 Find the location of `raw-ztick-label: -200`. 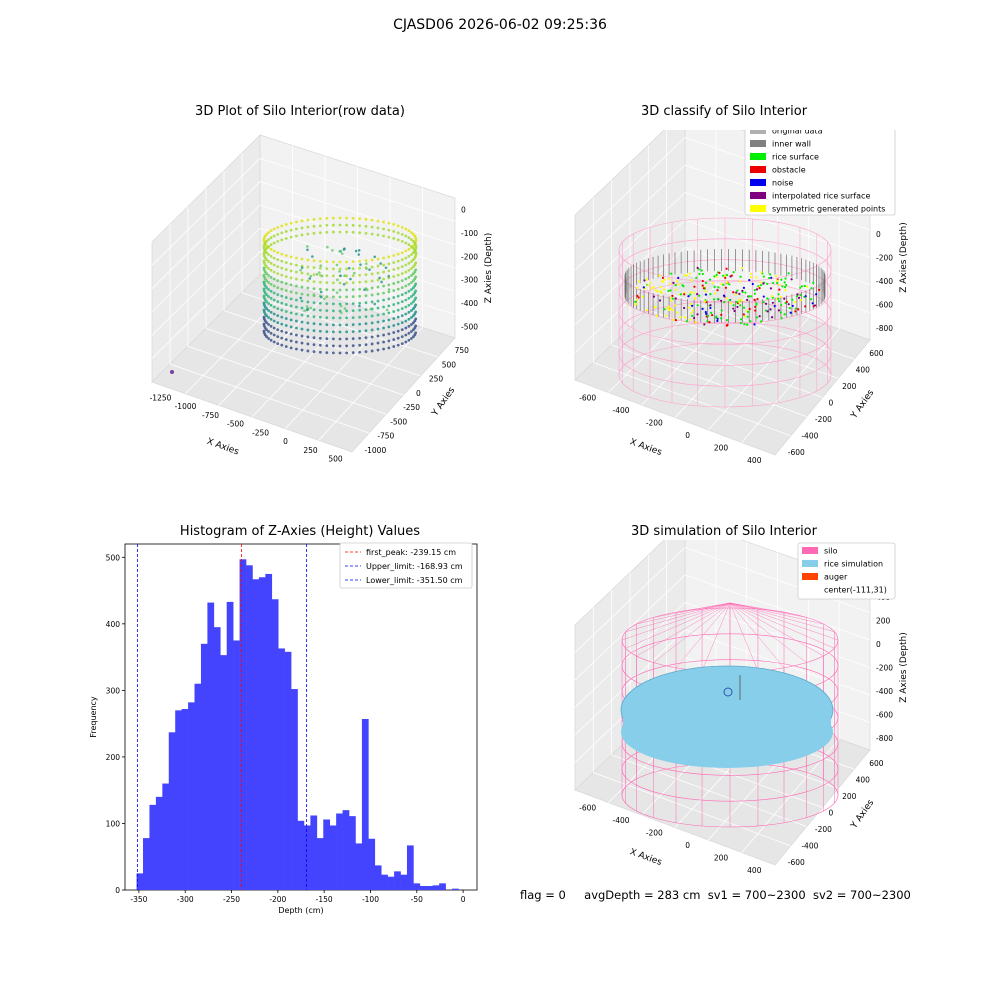

raw-ztick-label: -200 is located at coordinates (469, 256).